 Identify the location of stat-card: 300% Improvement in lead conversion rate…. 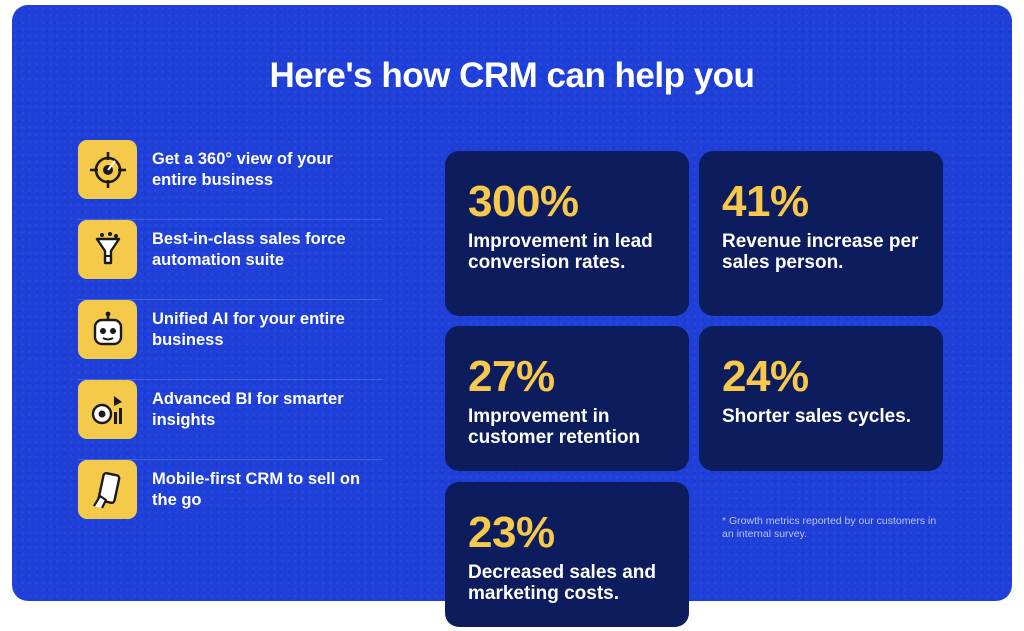
(567, 233).